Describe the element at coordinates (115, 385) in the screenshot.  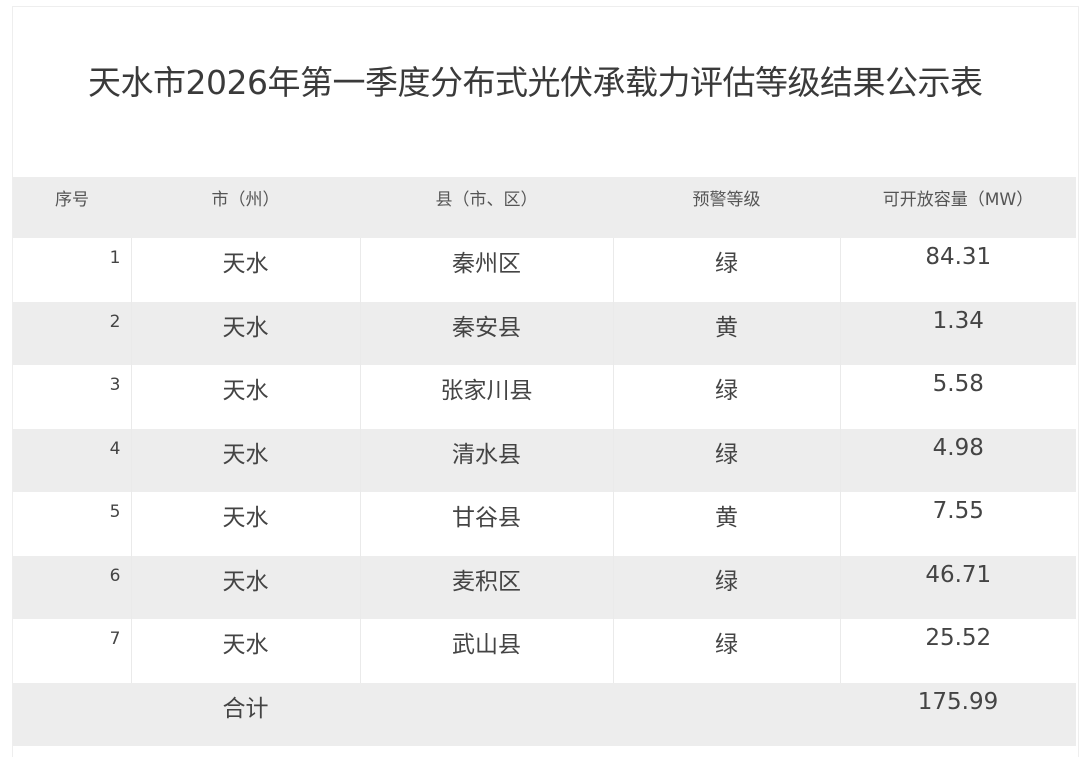
I see `cell-index: 3` at that location.